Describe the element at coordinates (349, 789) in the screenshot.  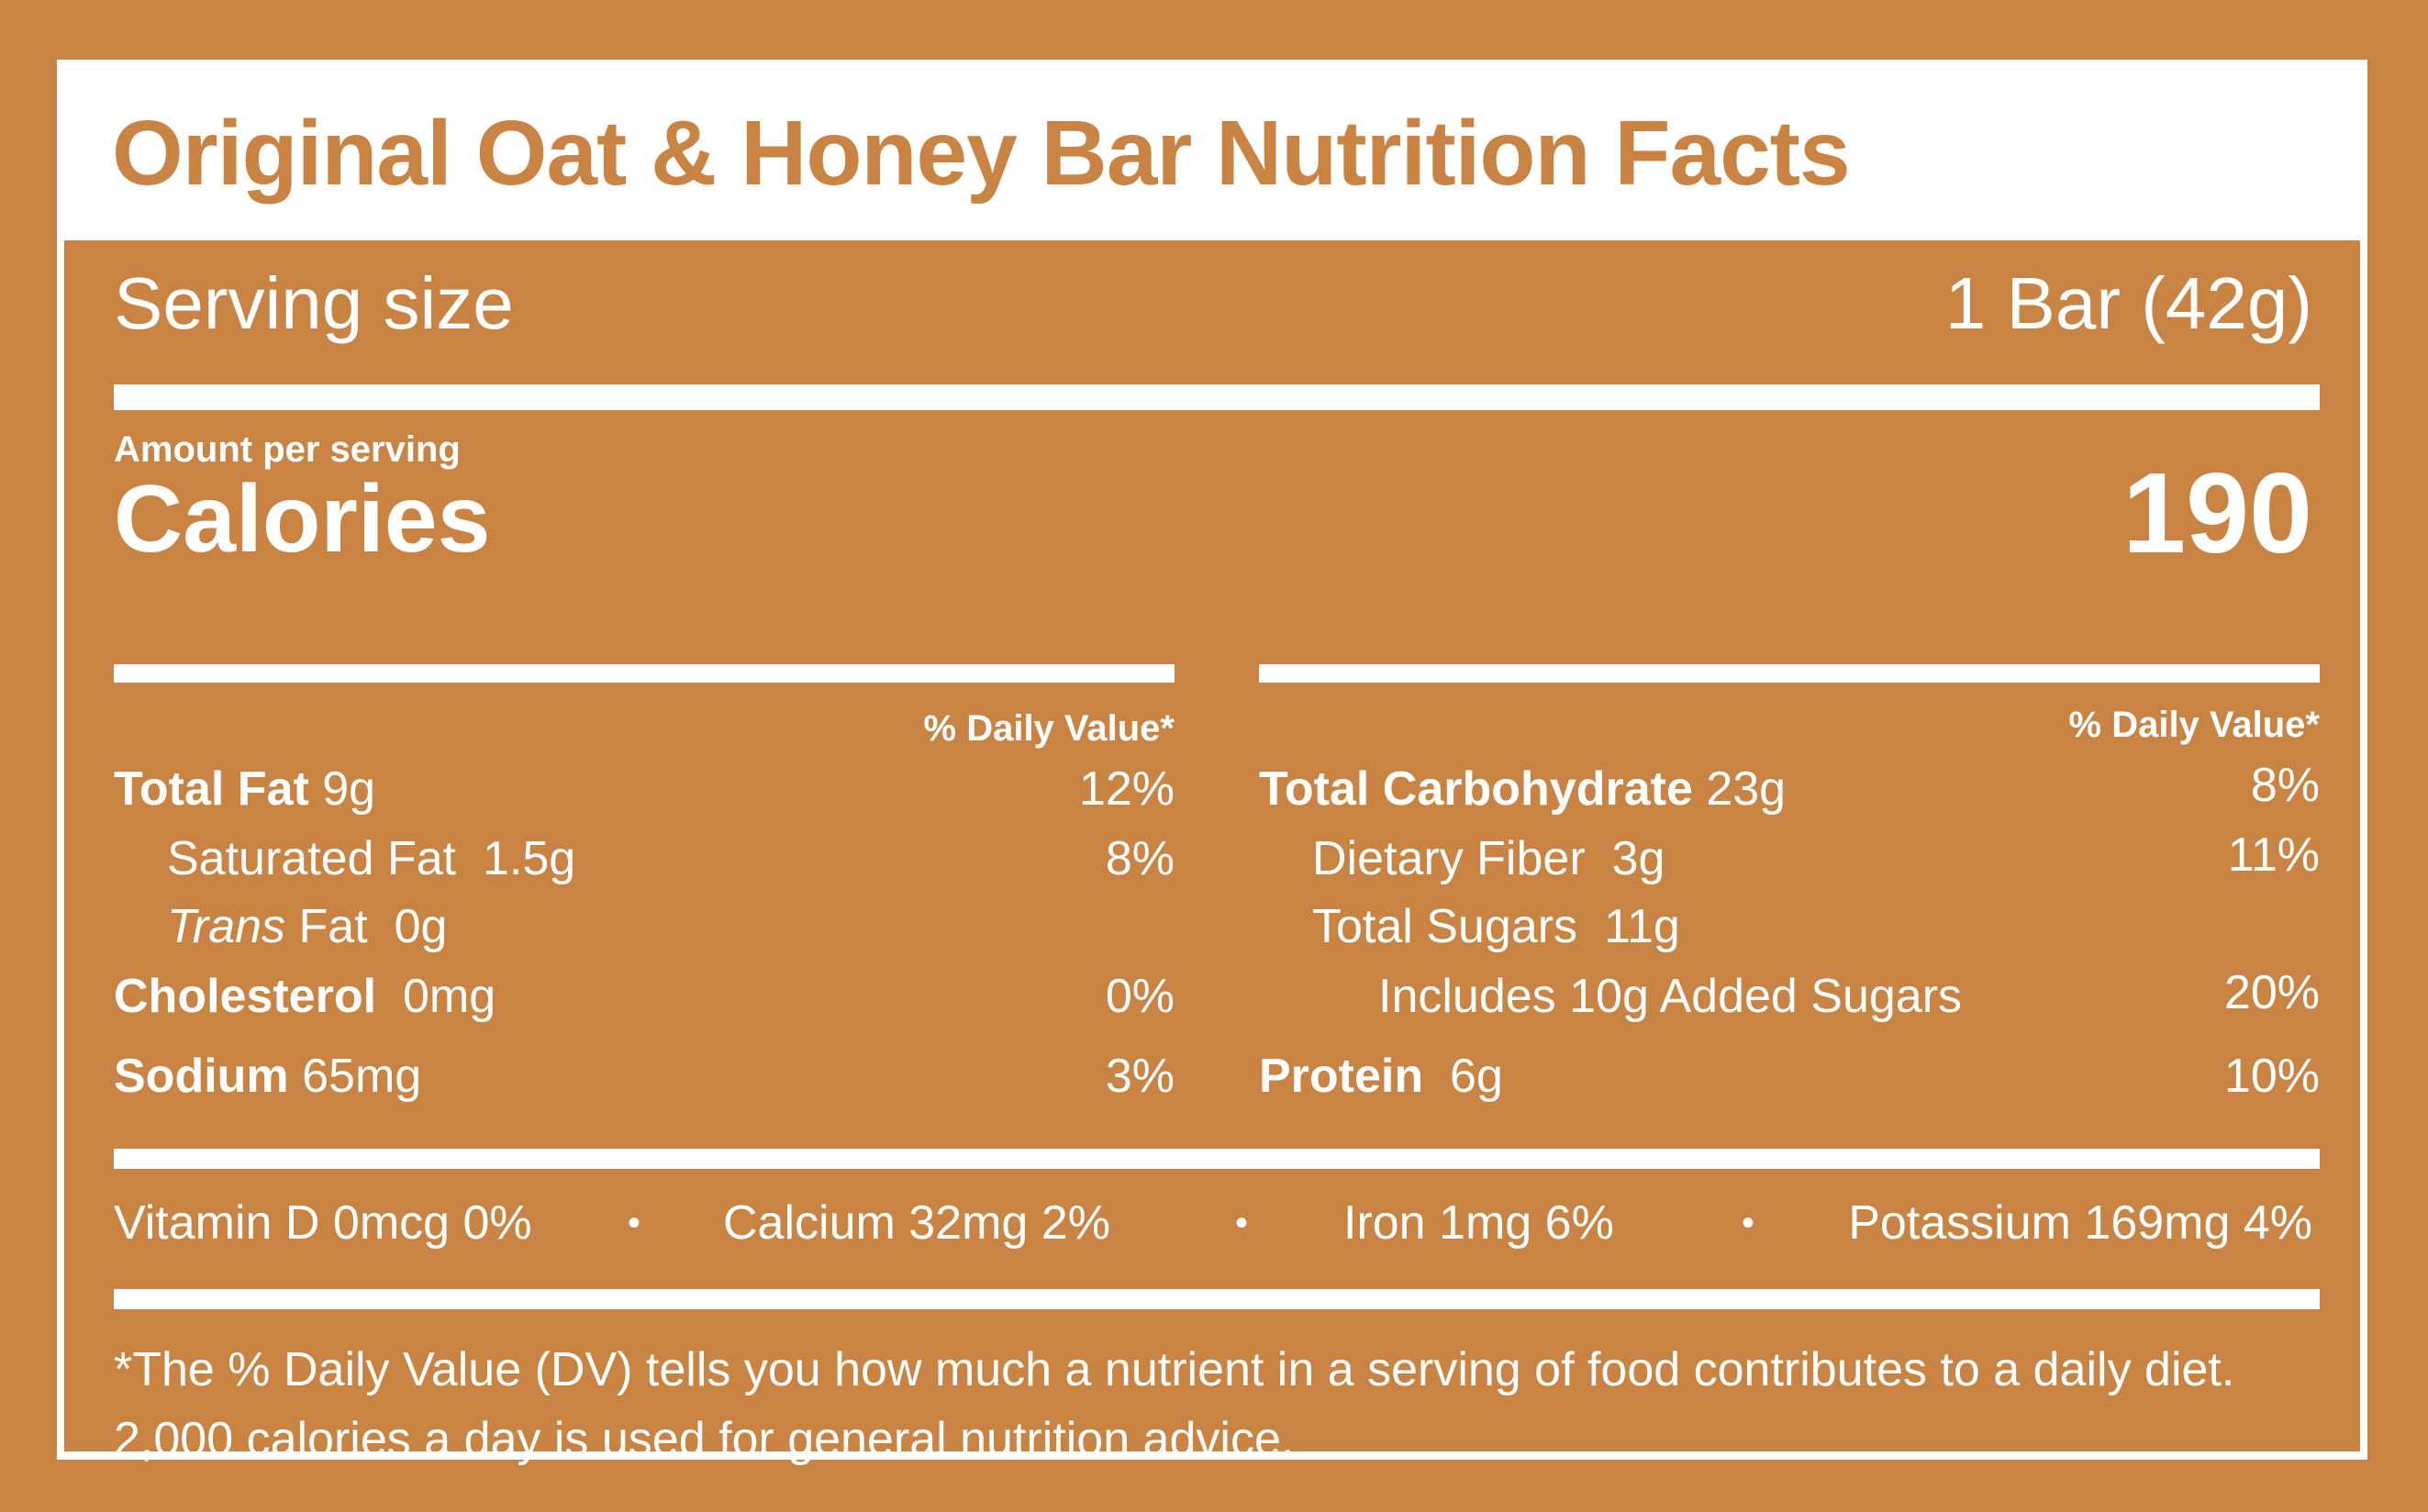
I see `total-fat-amount: 9g` at that location.